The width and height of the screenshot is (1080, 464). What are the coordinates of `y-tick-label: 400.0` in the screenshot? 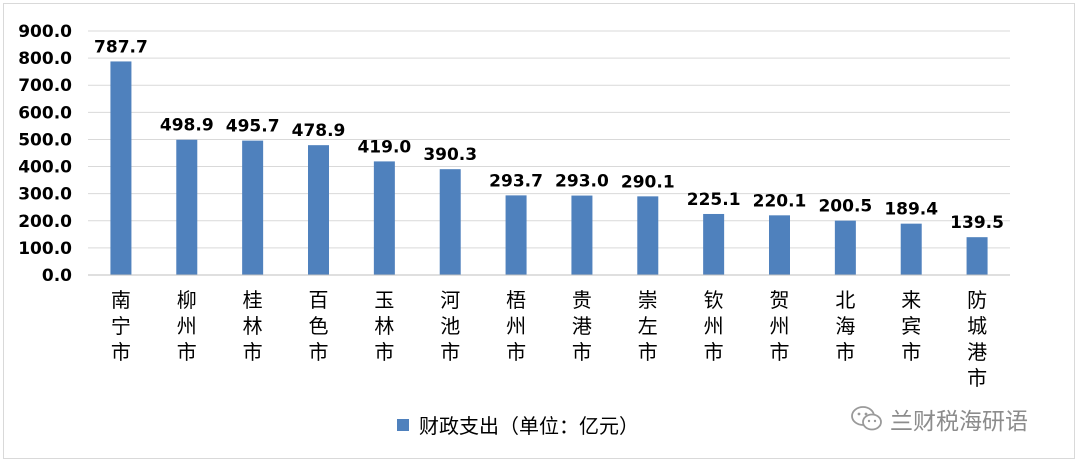 It's located at (45, 168).